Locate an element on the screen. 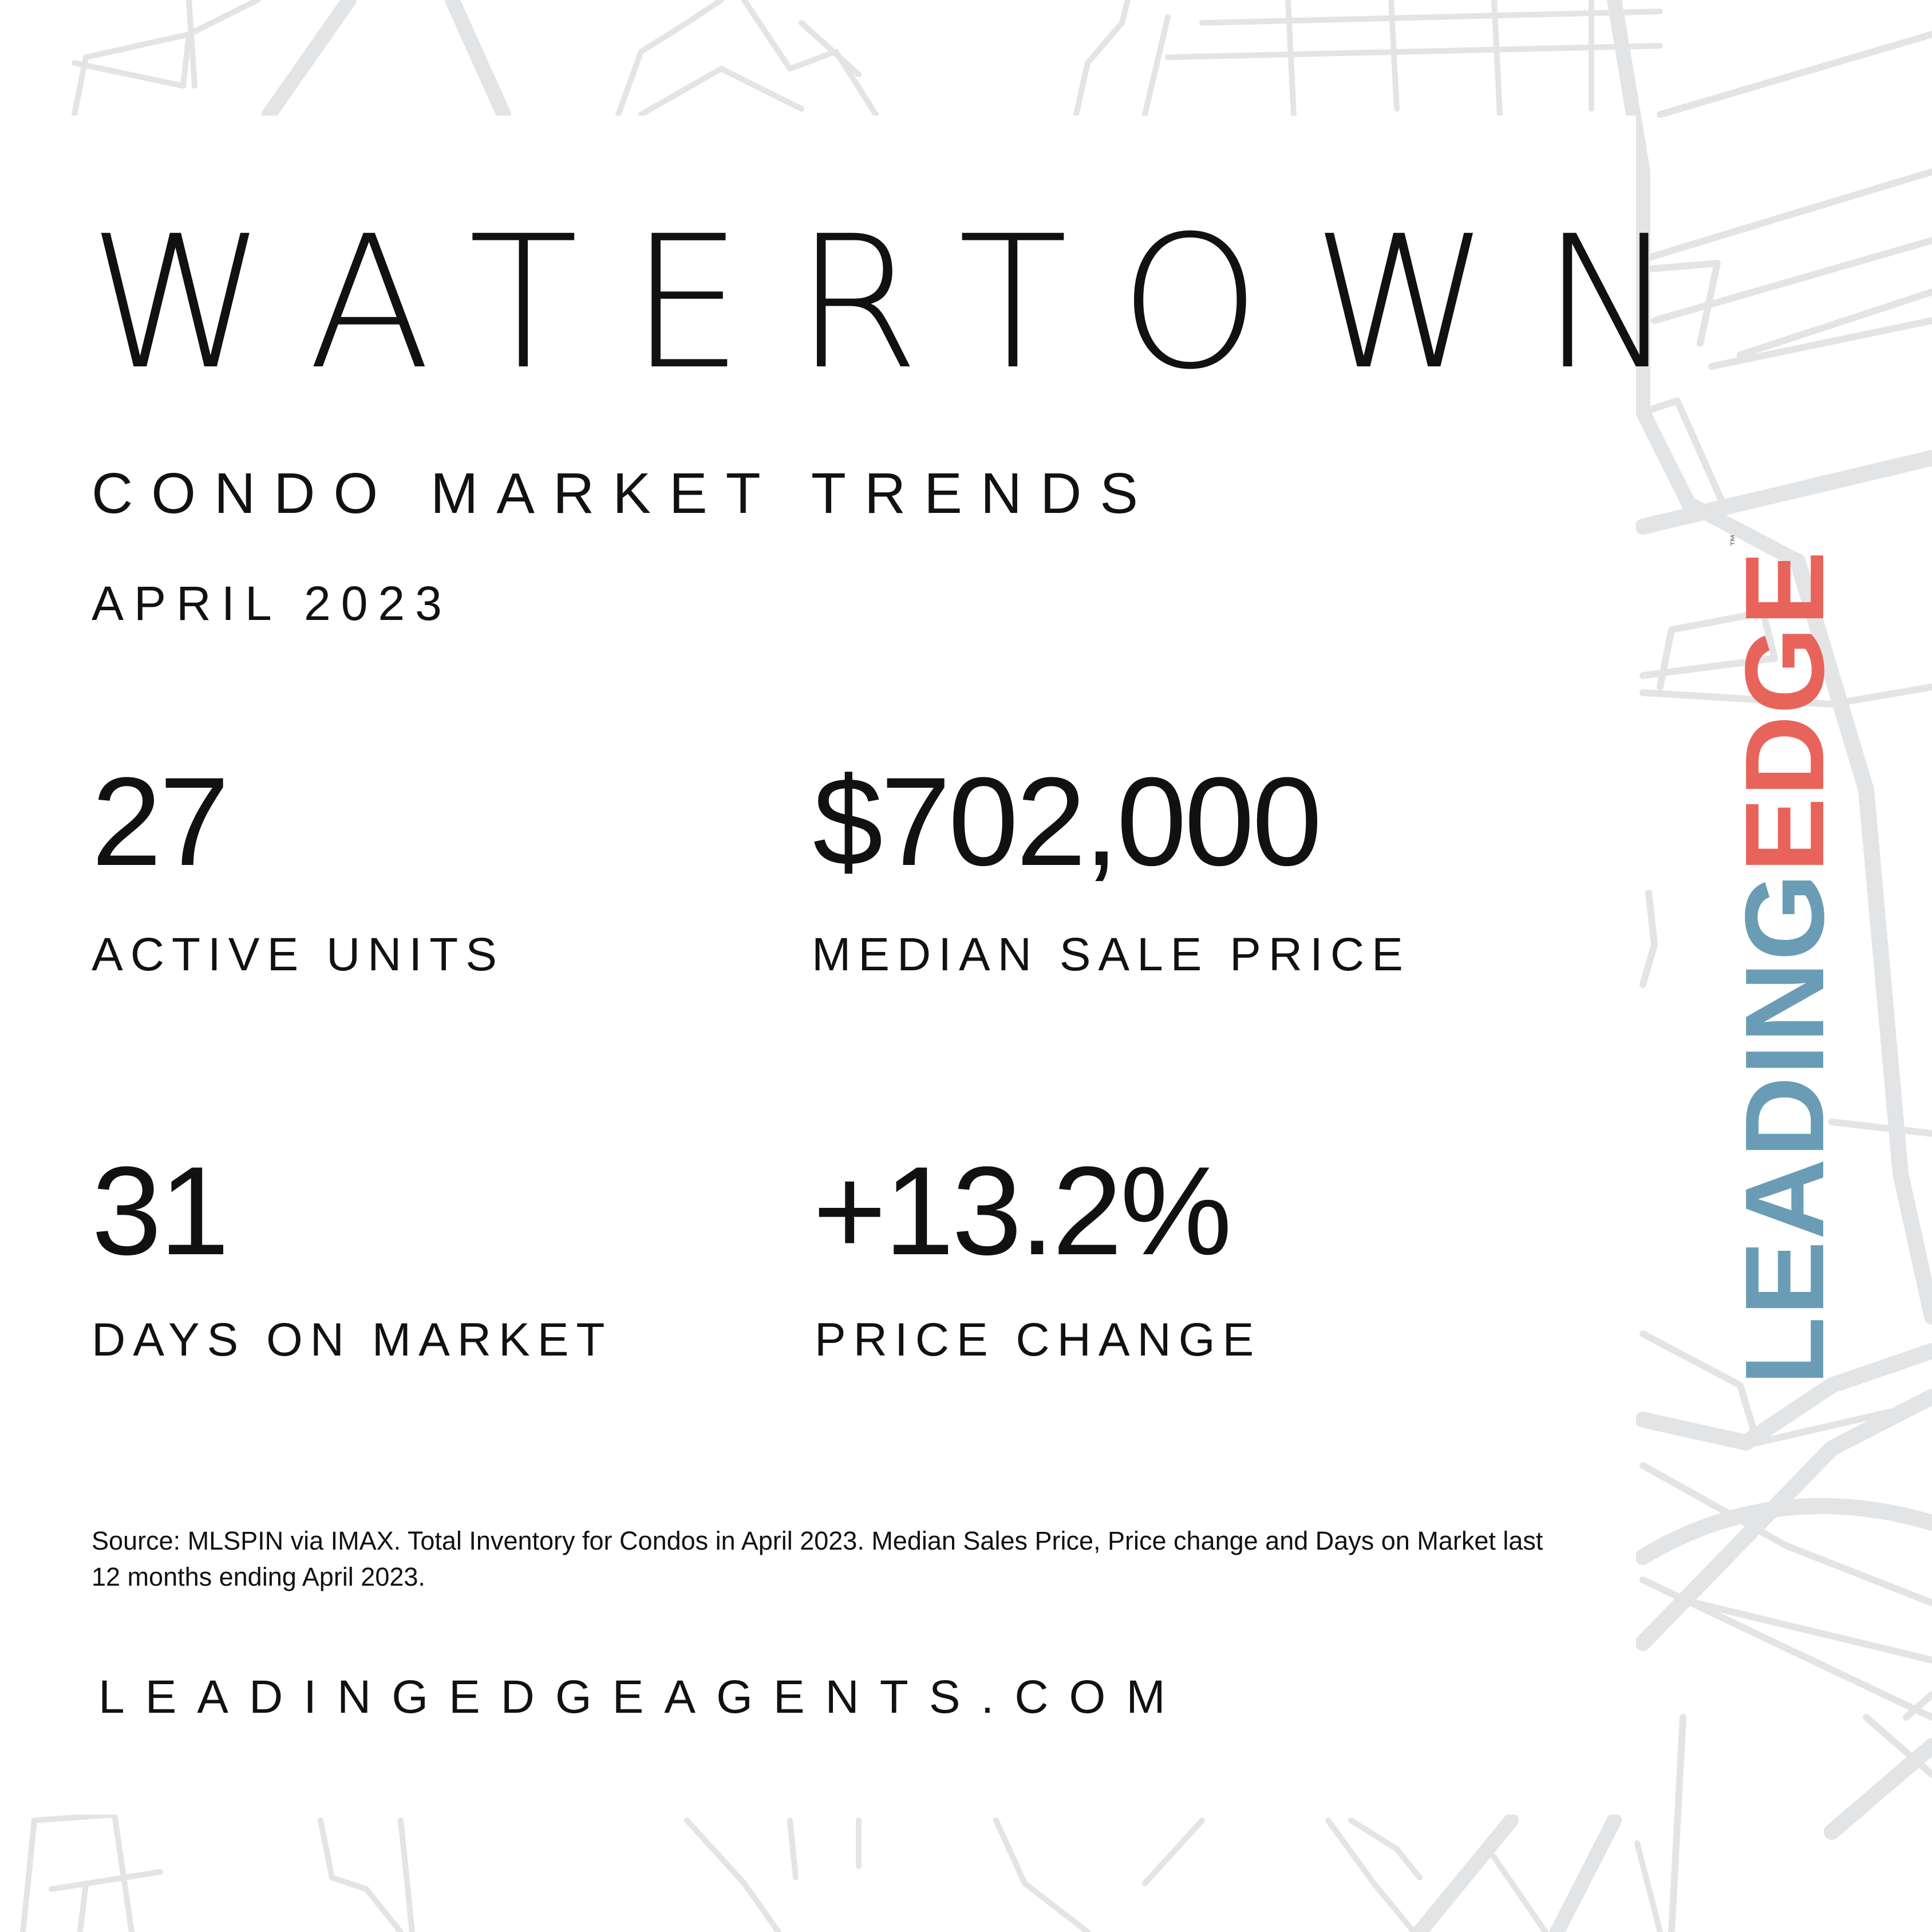 This screenshot has height=1932, width=1932. leading-edge-logo: LEADINGEDGE ™ is located at coordinates (1784, 958).